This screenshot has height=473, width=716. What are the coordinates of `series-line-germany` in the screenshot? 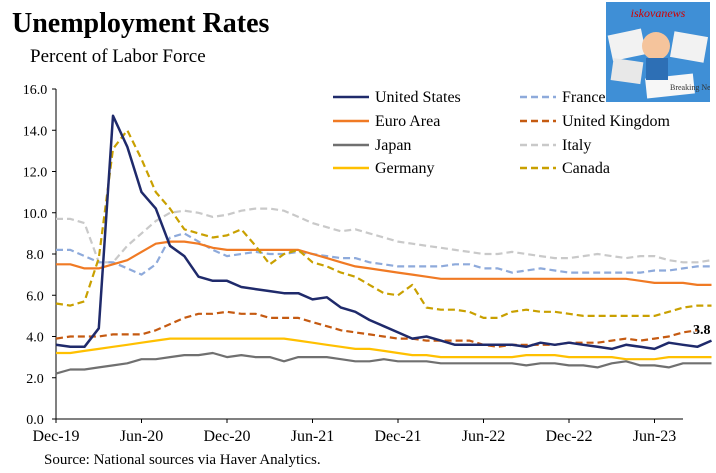 It's located at (384, 349).